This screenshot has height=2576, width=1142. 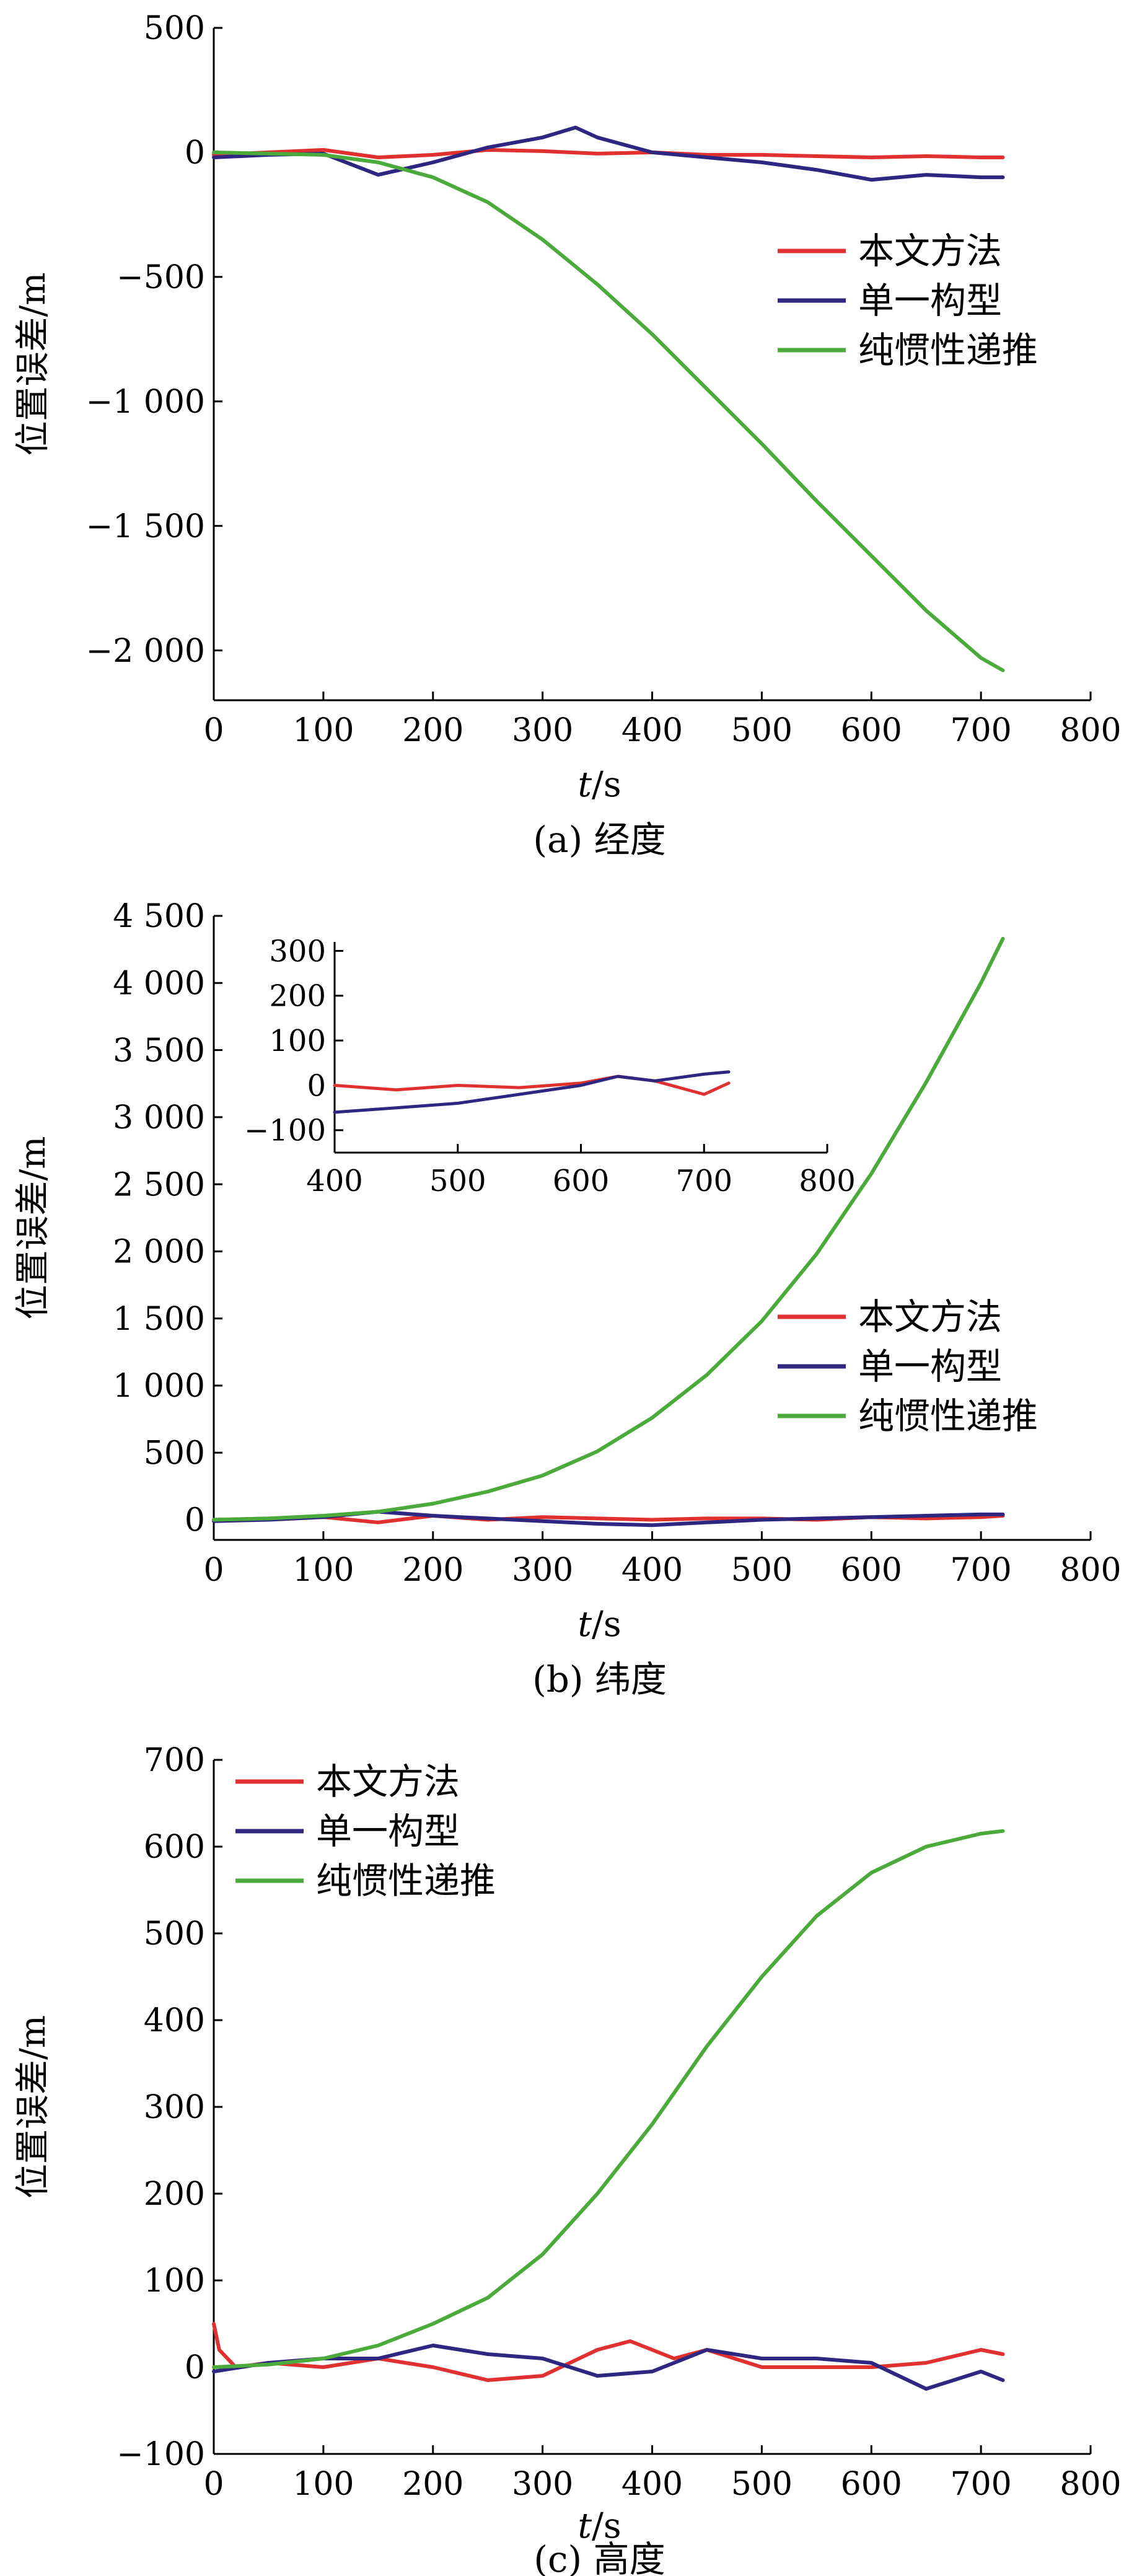 I want to click on y-tick-label: 3 500, so click(x=159, y=1051).